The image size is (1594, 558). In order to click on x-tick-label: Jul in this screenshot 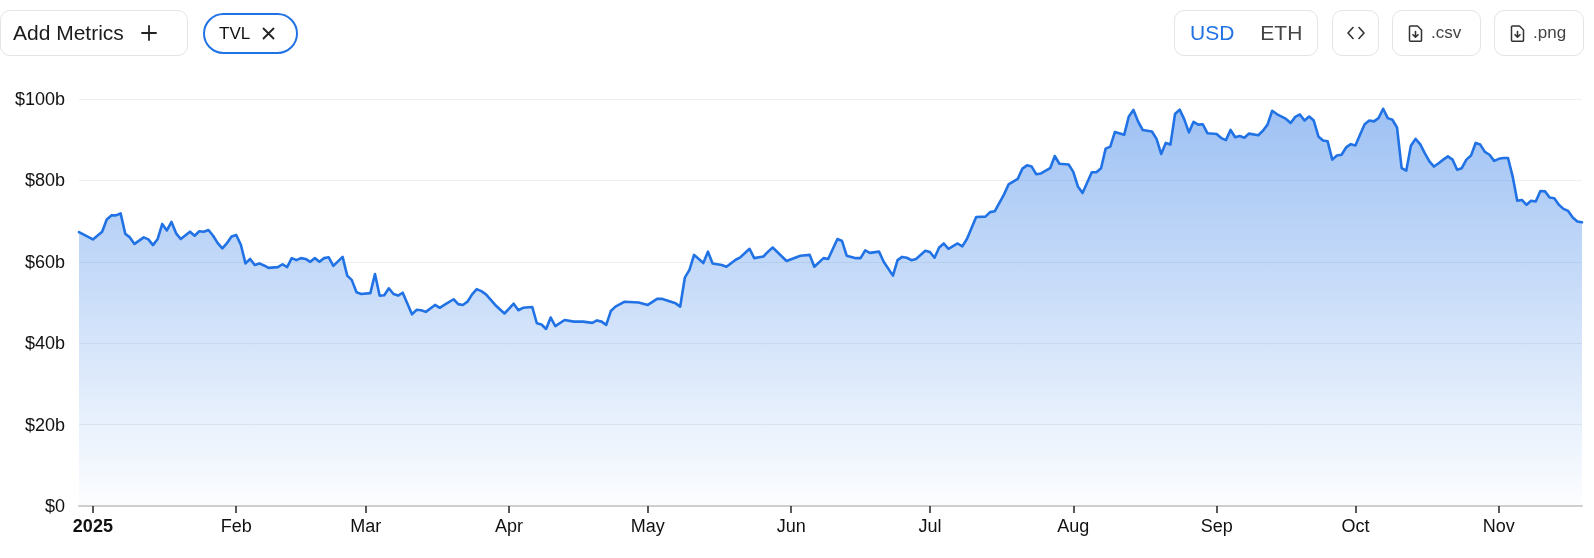, I will do `click(930, 526)`.